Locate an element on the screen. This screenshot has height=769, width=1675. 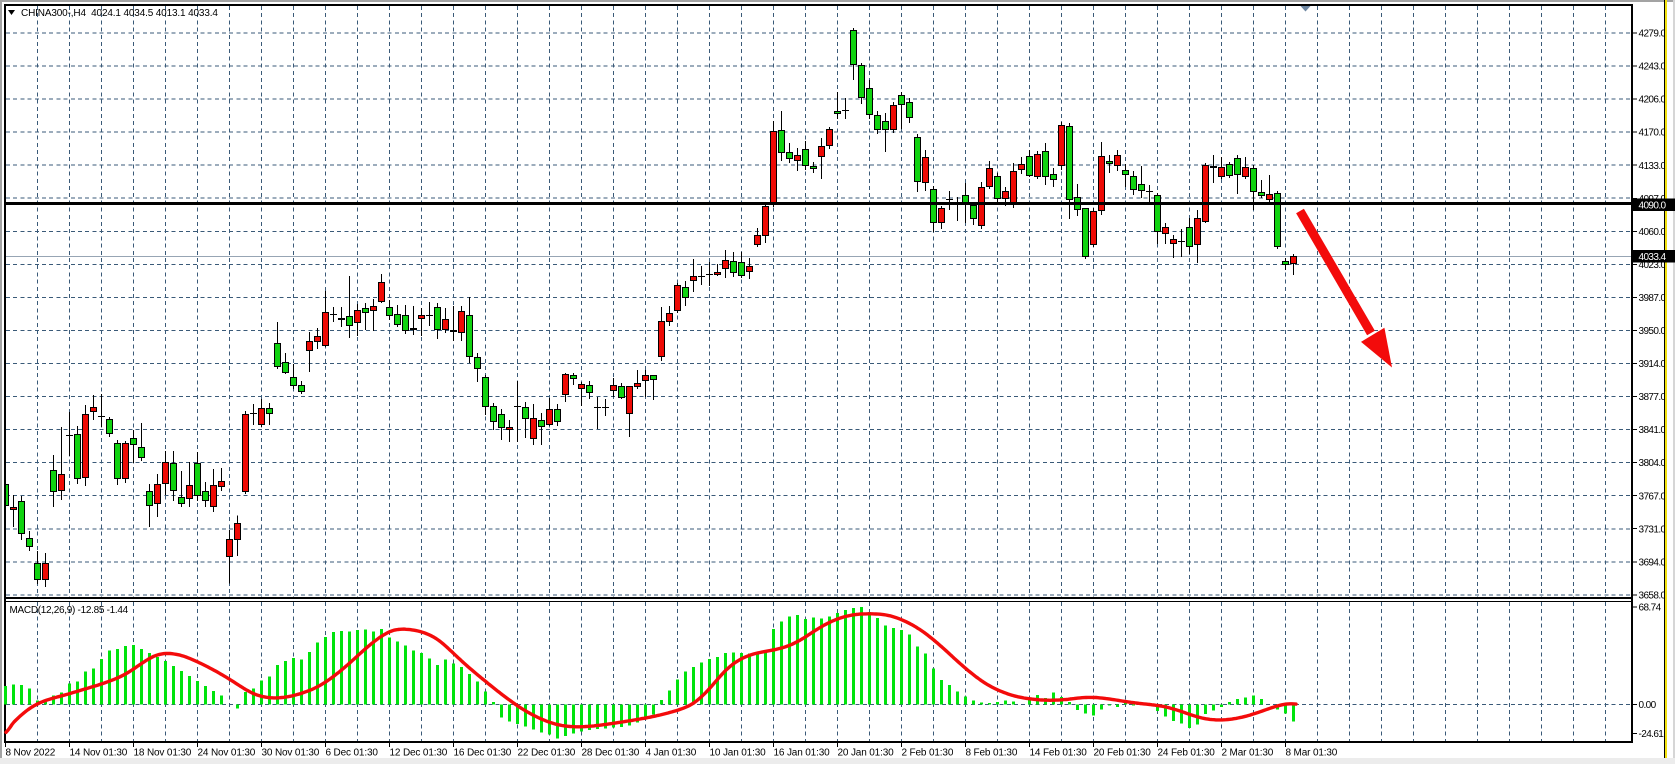
svg-text: 2 Feb 01:30 is located at coordinates (928, 753).